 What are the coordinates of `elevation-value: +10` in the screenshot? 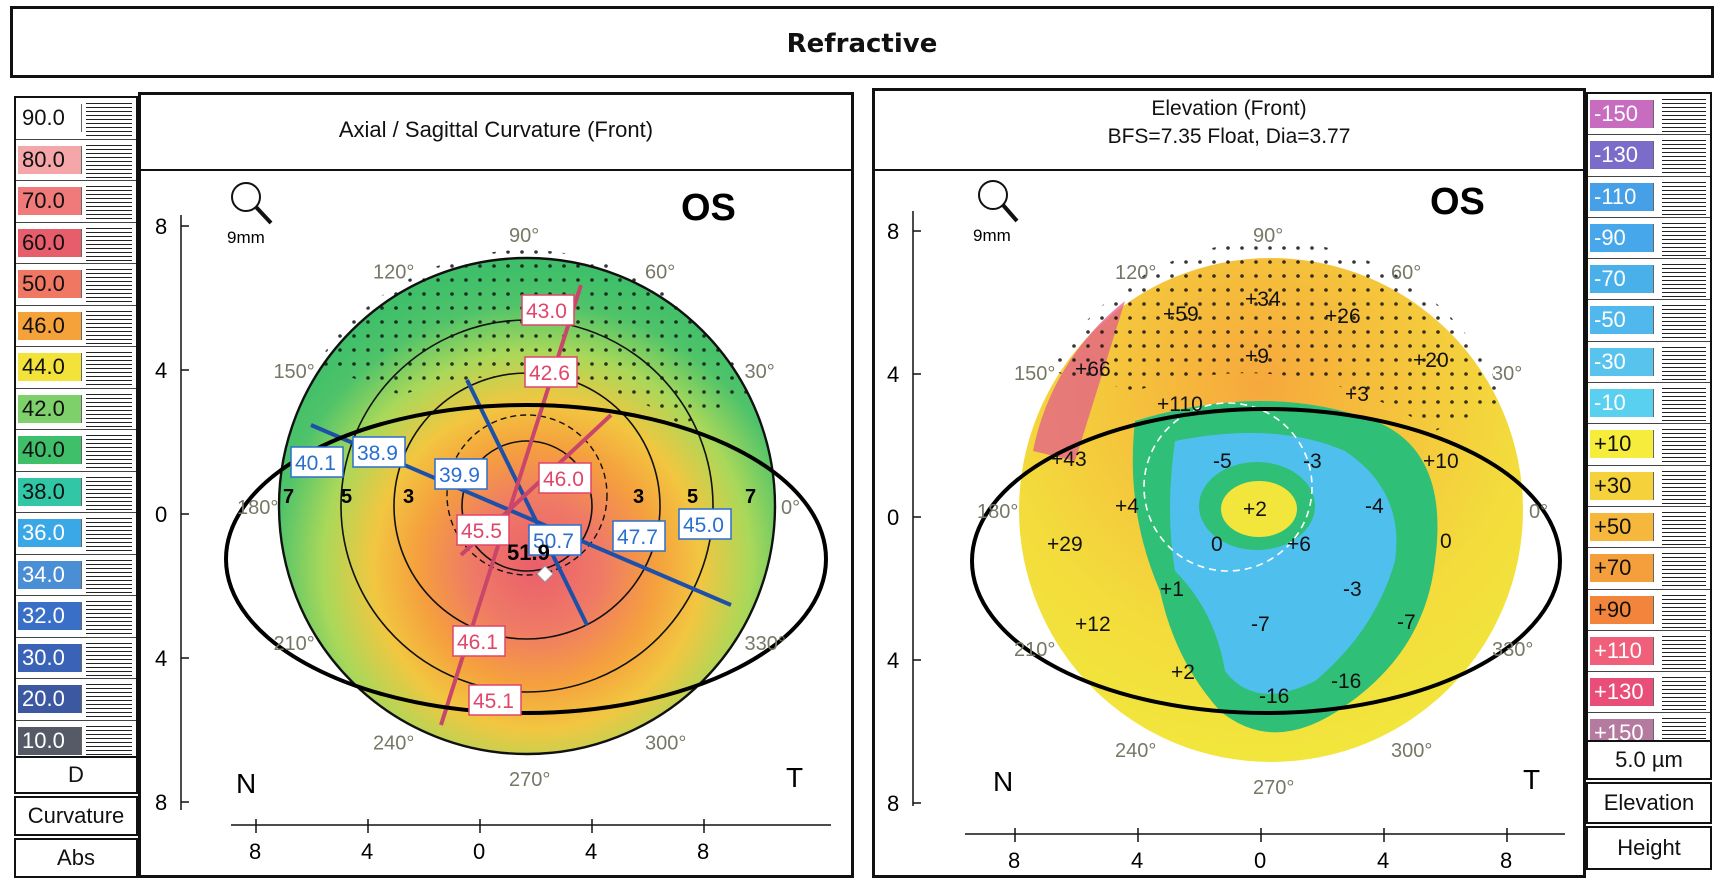 It's located at (1441, 461).